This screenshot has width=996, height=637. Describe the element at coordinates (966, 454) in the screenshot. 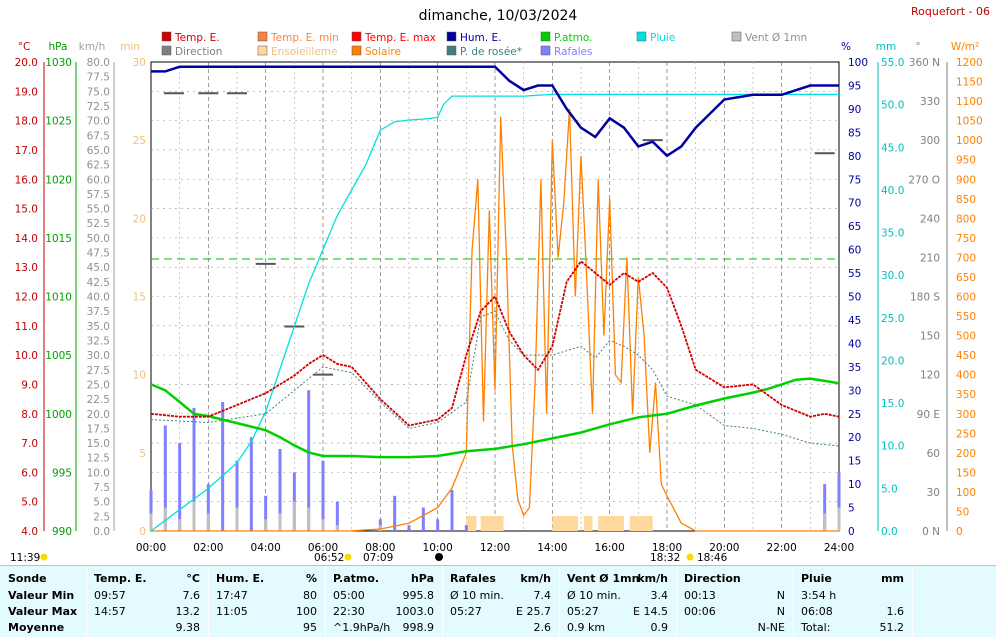

I see `solar-tick-label: 200` at that location.